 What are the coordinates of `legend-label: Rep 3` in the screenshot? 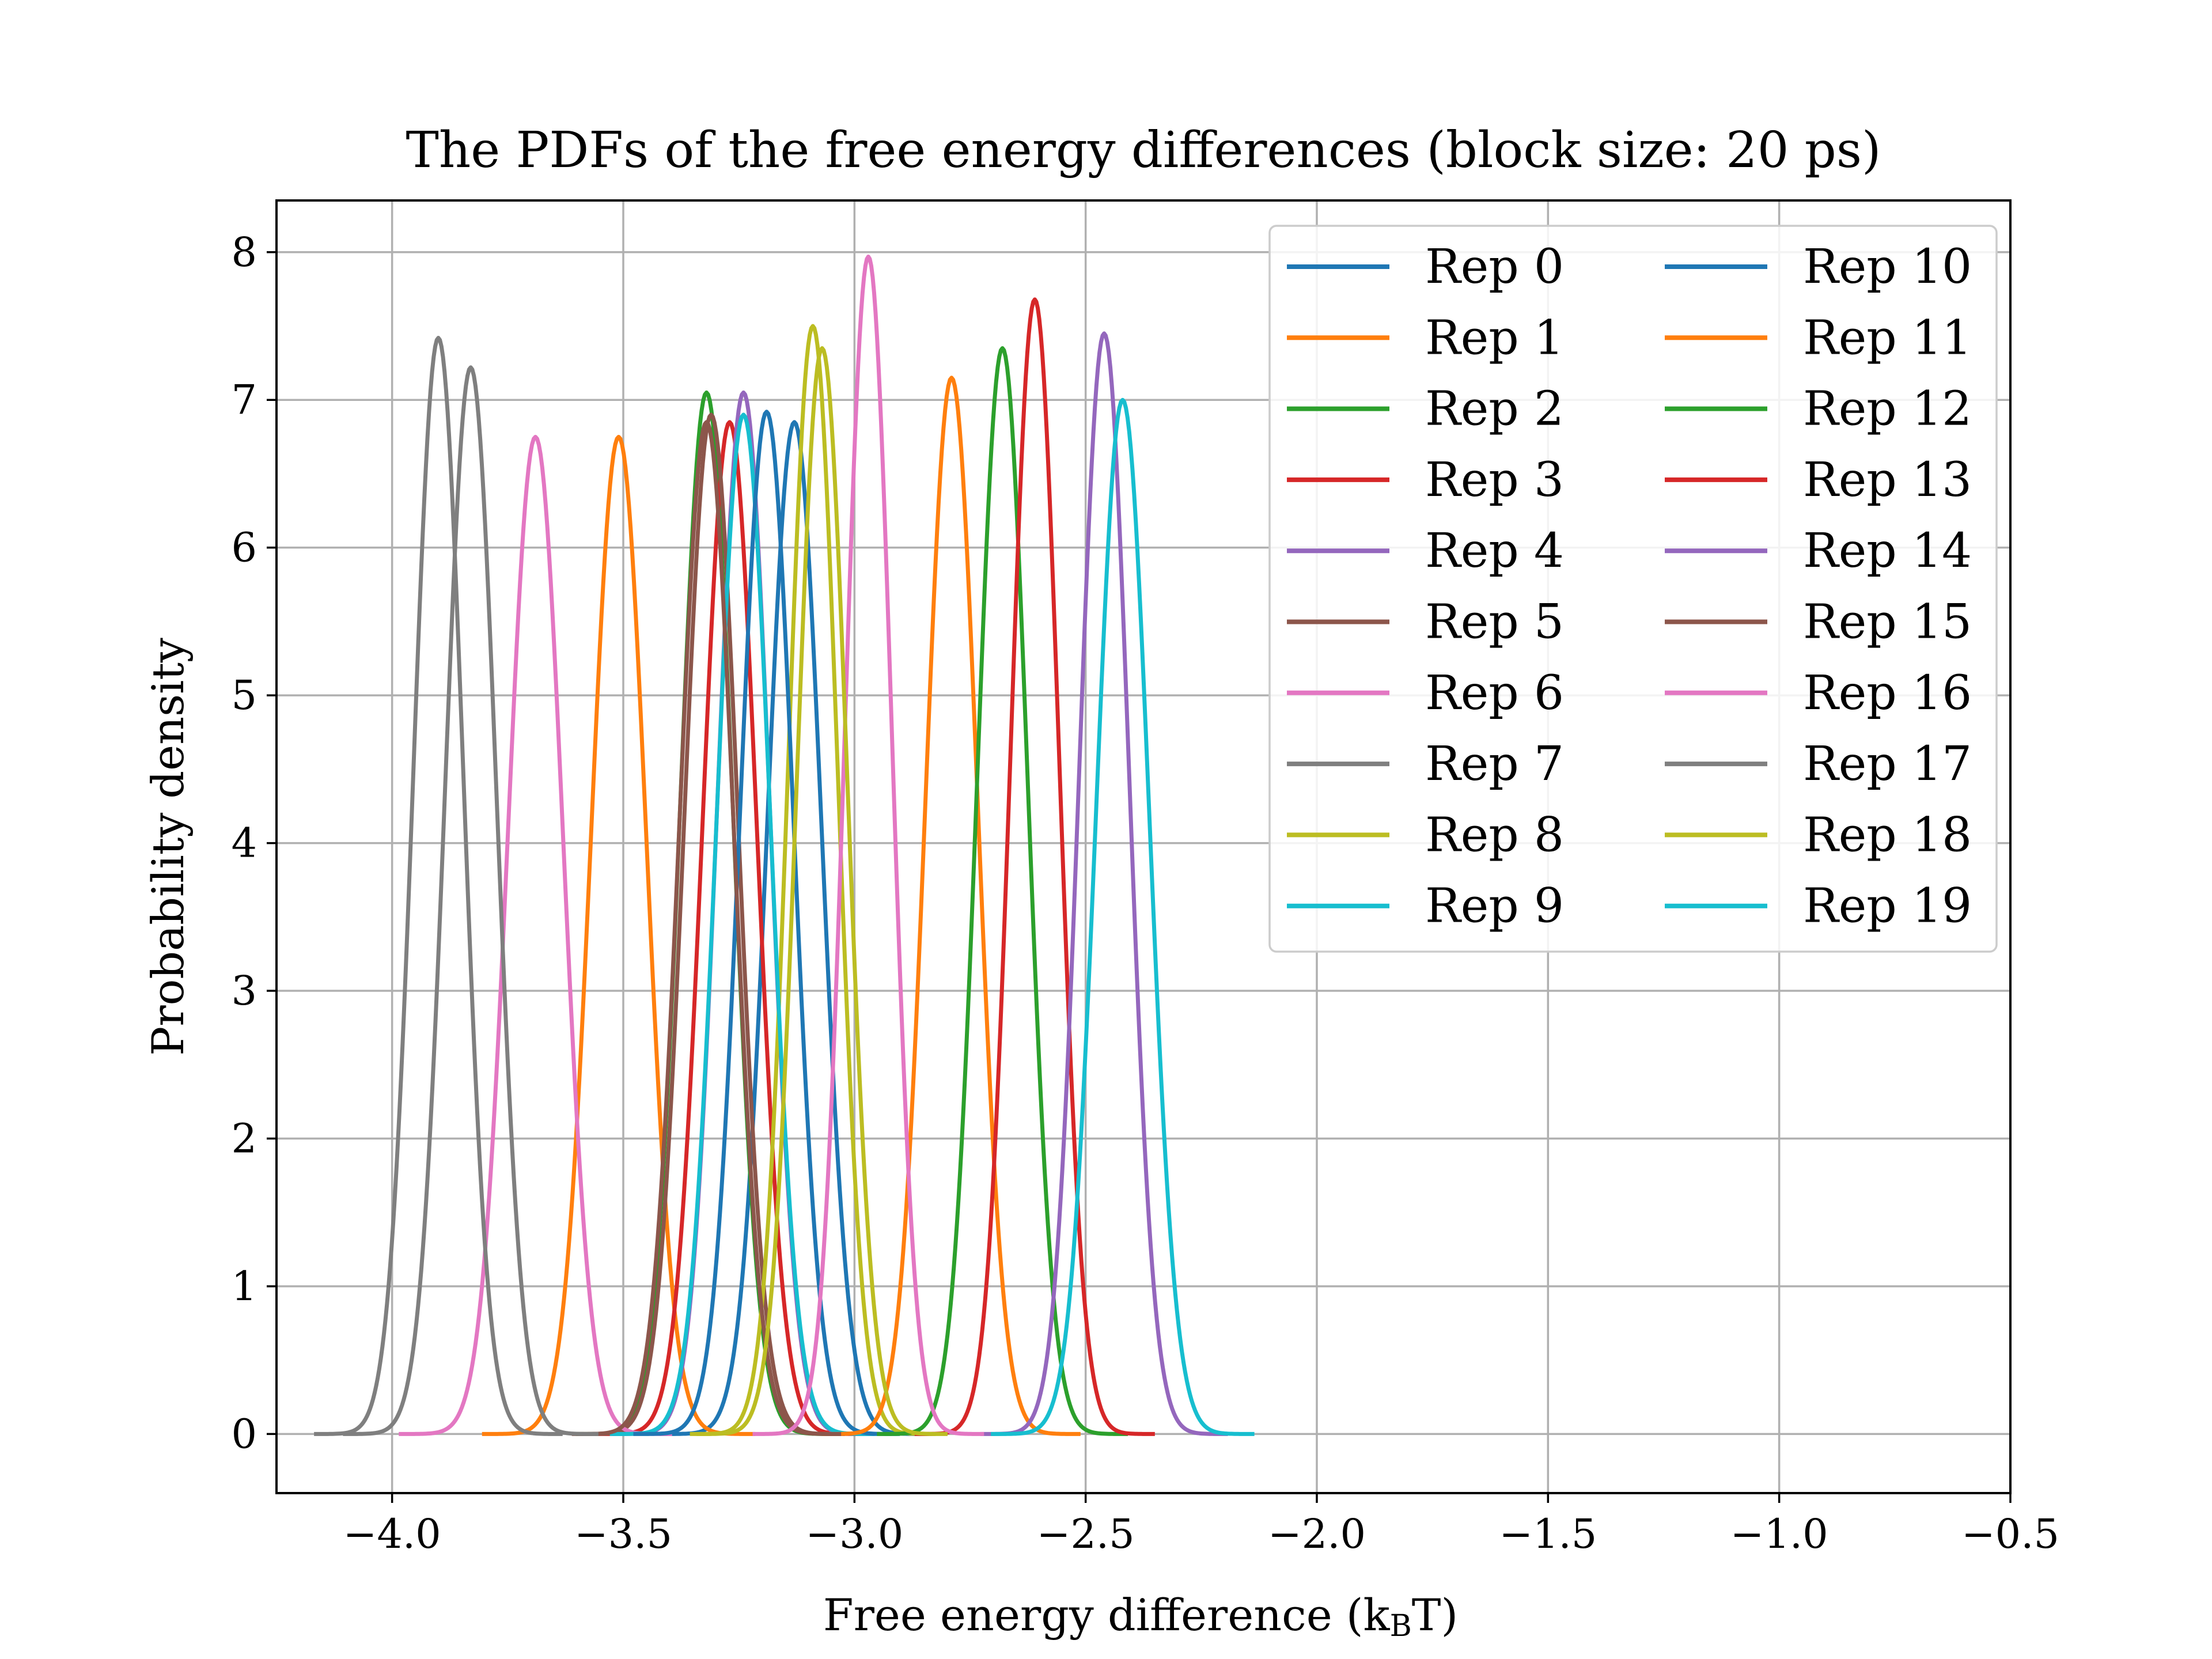 It's located at (1494, 480).